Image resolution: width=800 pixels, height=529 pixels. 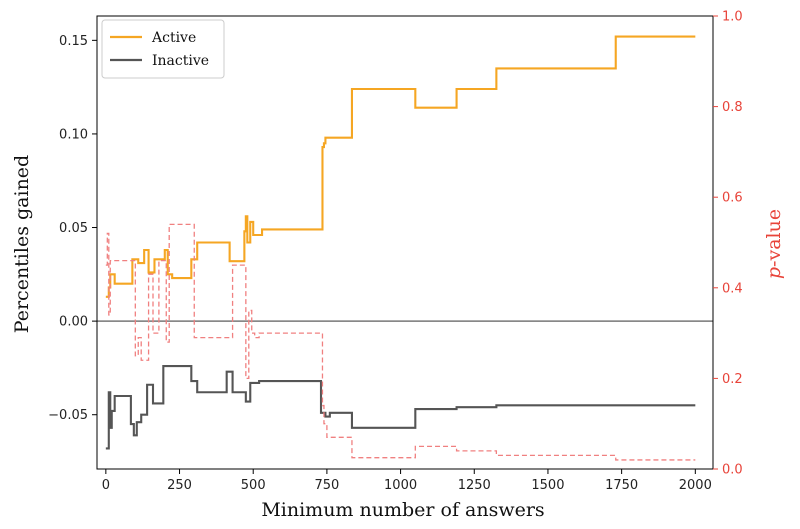 I want to click on legend-box, so click(x=163, y=49).